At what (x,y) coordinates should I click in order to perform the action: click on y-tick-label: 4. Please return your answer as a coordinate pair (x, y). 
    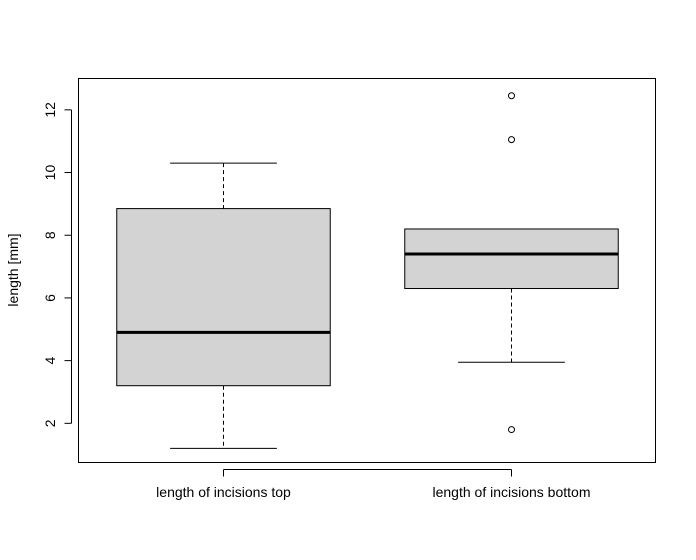
    Looking at the image, I should click on (50, 361).